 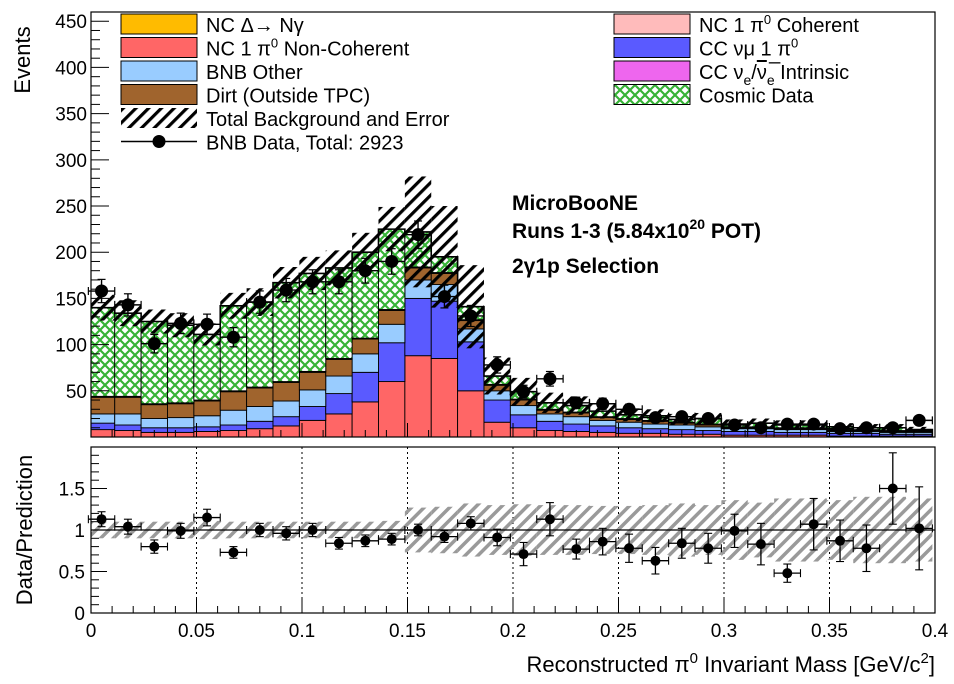 I want to click on y-tick-label: 400, so click(x=71, y=68).